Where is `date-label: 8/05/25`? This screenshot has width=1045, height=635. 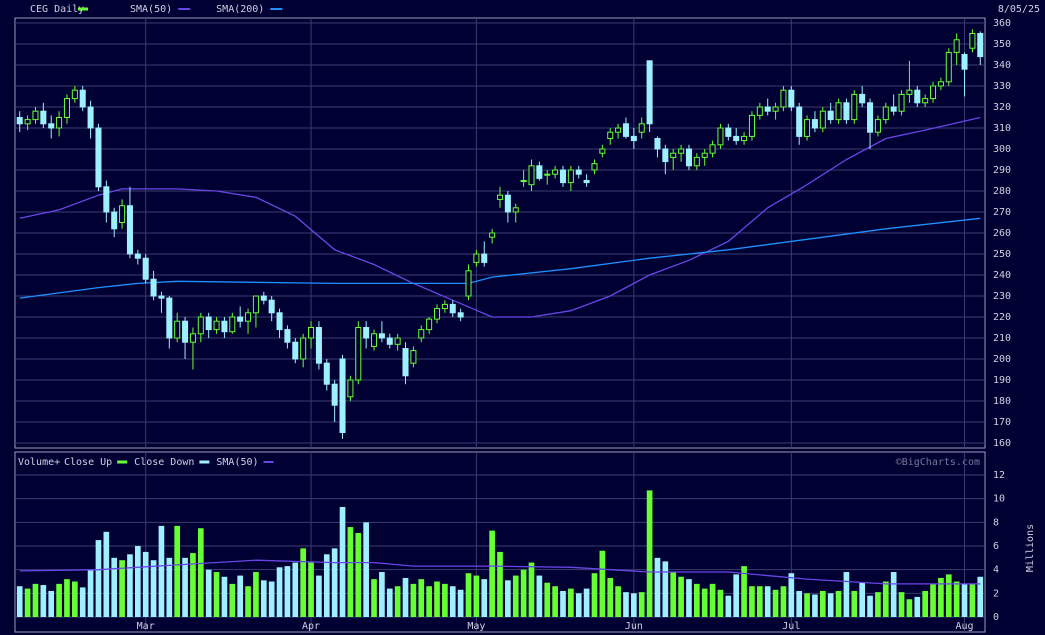
date-label: 8/05/25 is located at coordinates (1019, 9).